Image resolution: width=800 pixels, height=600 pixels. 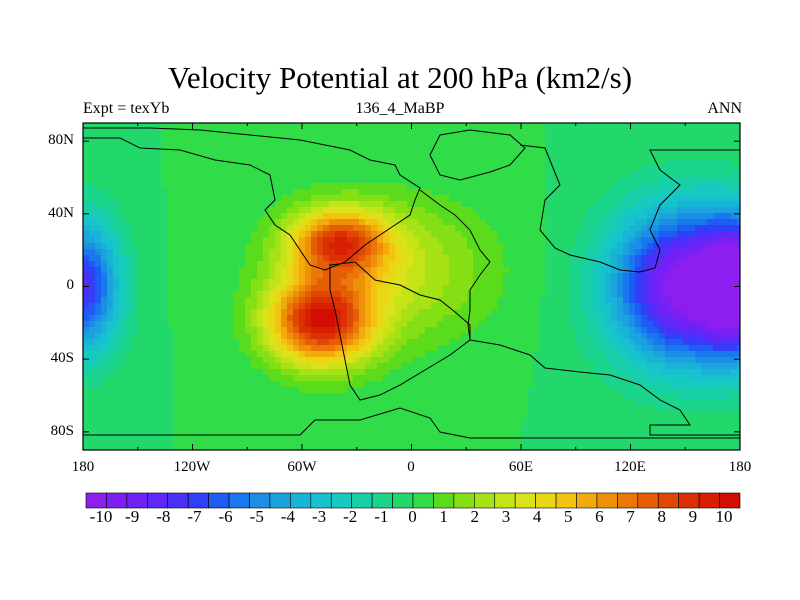 What do you see at coordinates (302, 467) in the screenshot?
I see `lon-tick-60w: 60W` at bounding box center [302, 467].